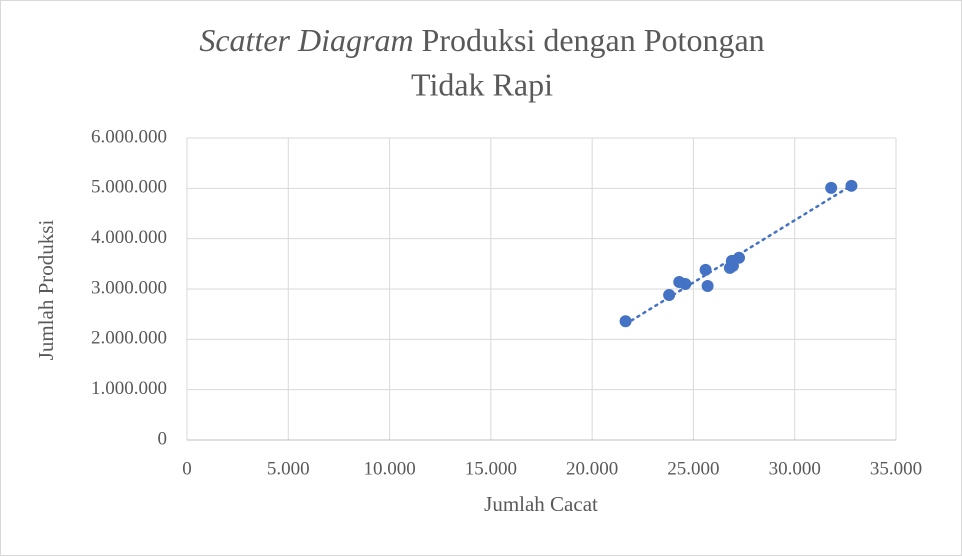  I want to click on y-tick-label: 3.000.000, so click(129, 287).